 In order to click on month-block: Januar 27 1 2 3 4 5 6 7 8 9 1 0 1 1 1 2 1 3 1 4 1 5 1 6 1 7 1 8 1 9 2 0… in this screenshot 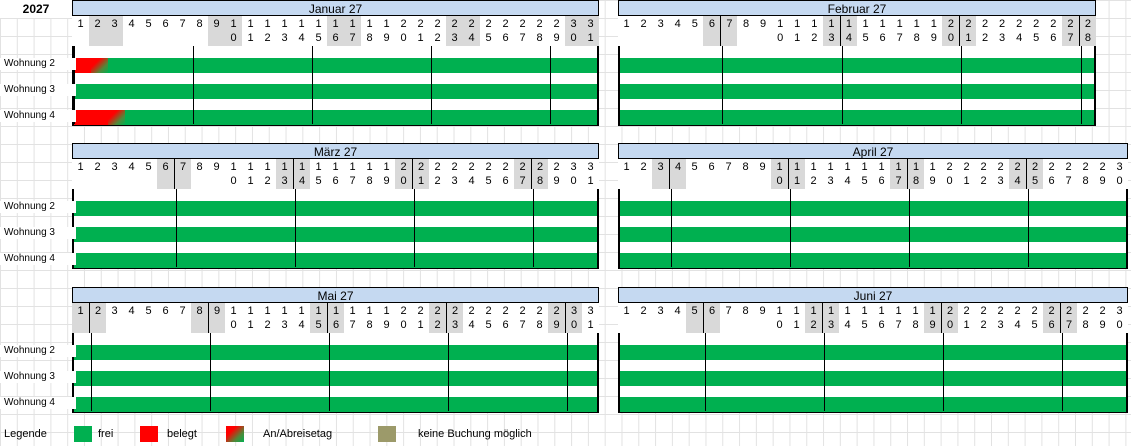, I will do `click(335, 63)`.